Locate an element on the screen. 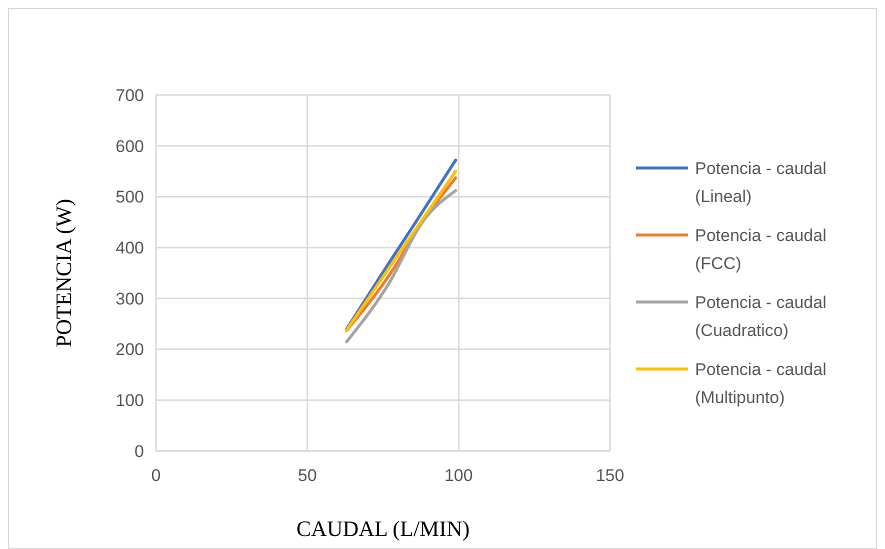  y-tick-label: 400 is located at coordinates (130, 248).